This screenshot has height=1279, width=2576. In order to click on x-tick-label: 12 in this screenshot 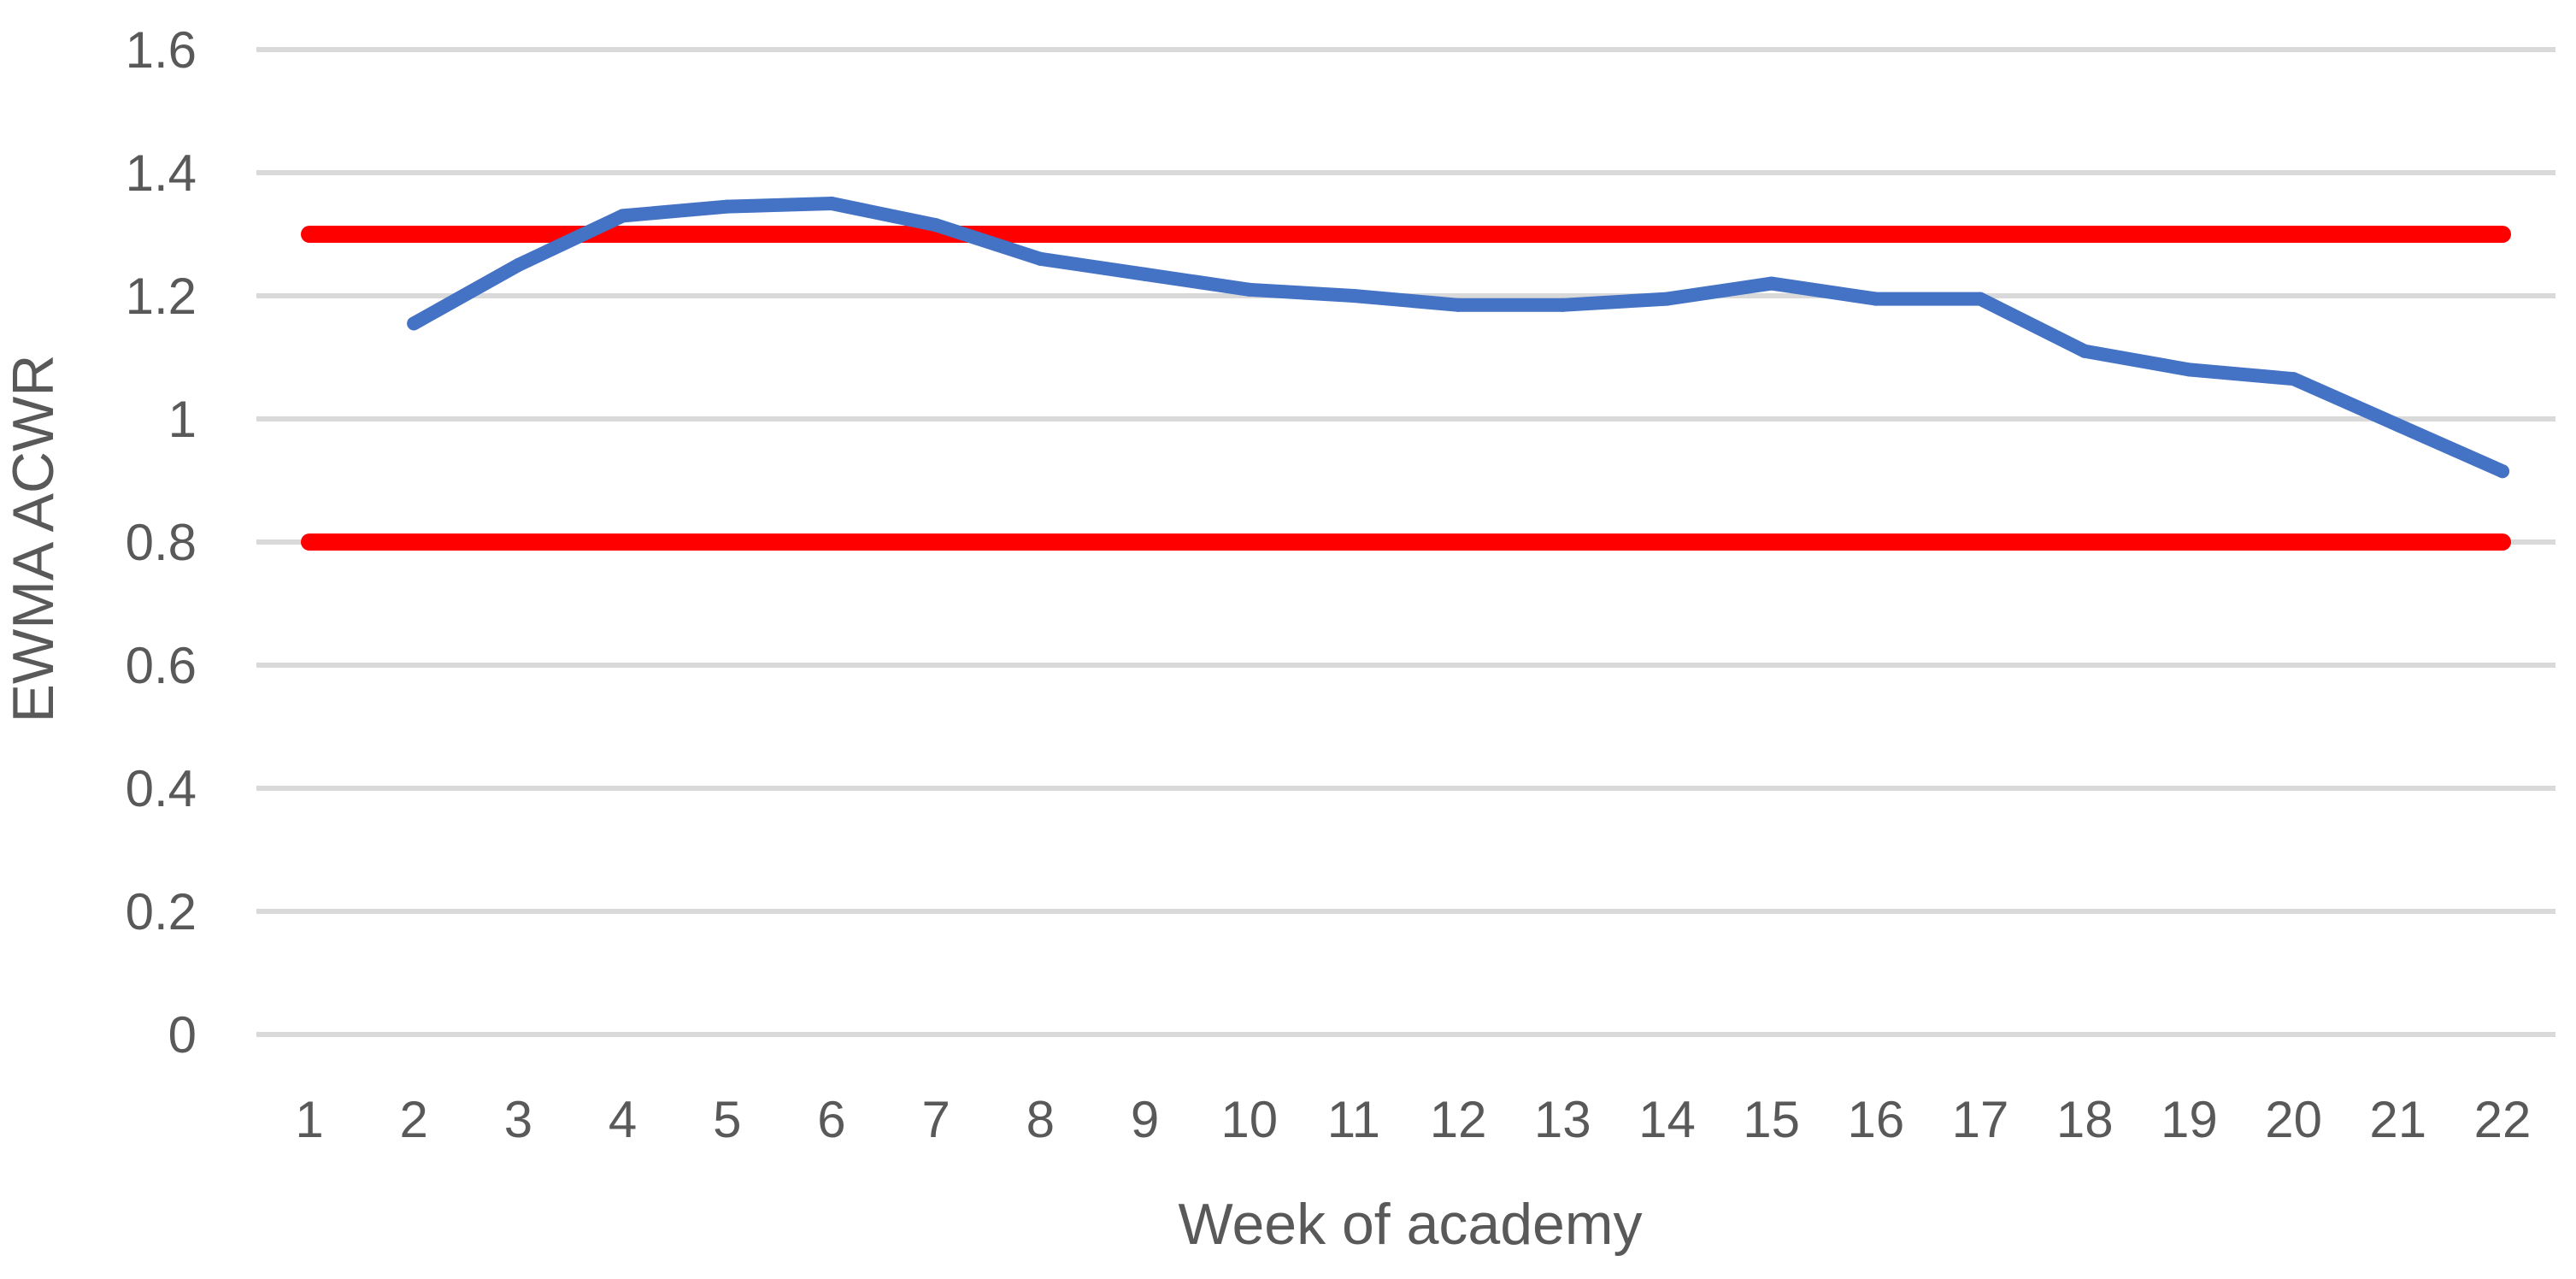, I will do `click(1458, 1119)`.